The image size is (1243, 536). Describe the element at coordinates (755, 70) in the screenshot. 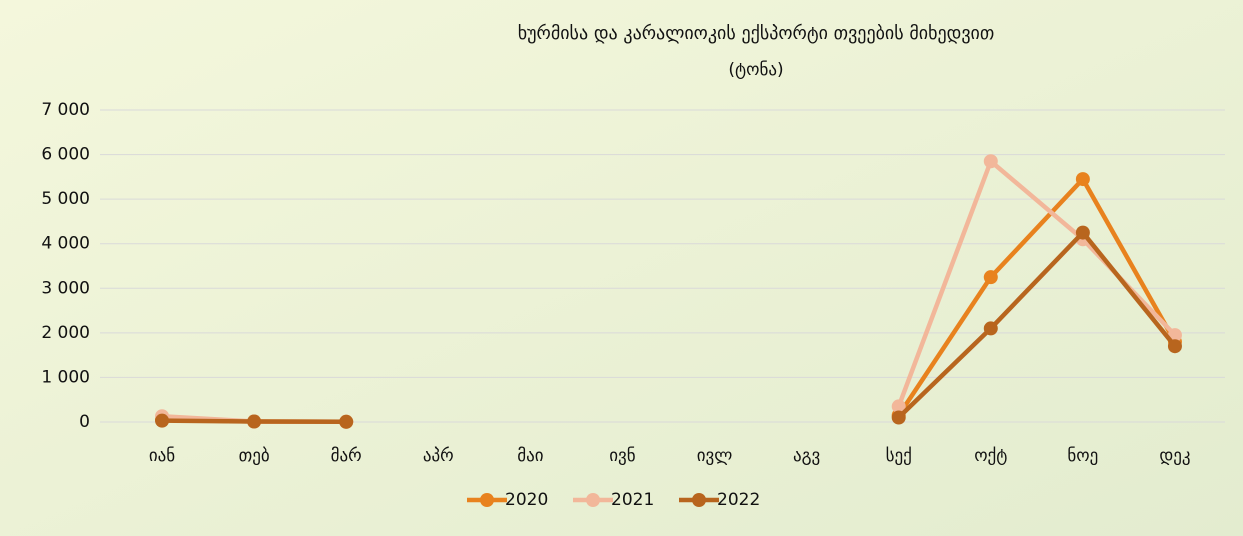

I see `chart-subtitle: (ტონა)` at that location.